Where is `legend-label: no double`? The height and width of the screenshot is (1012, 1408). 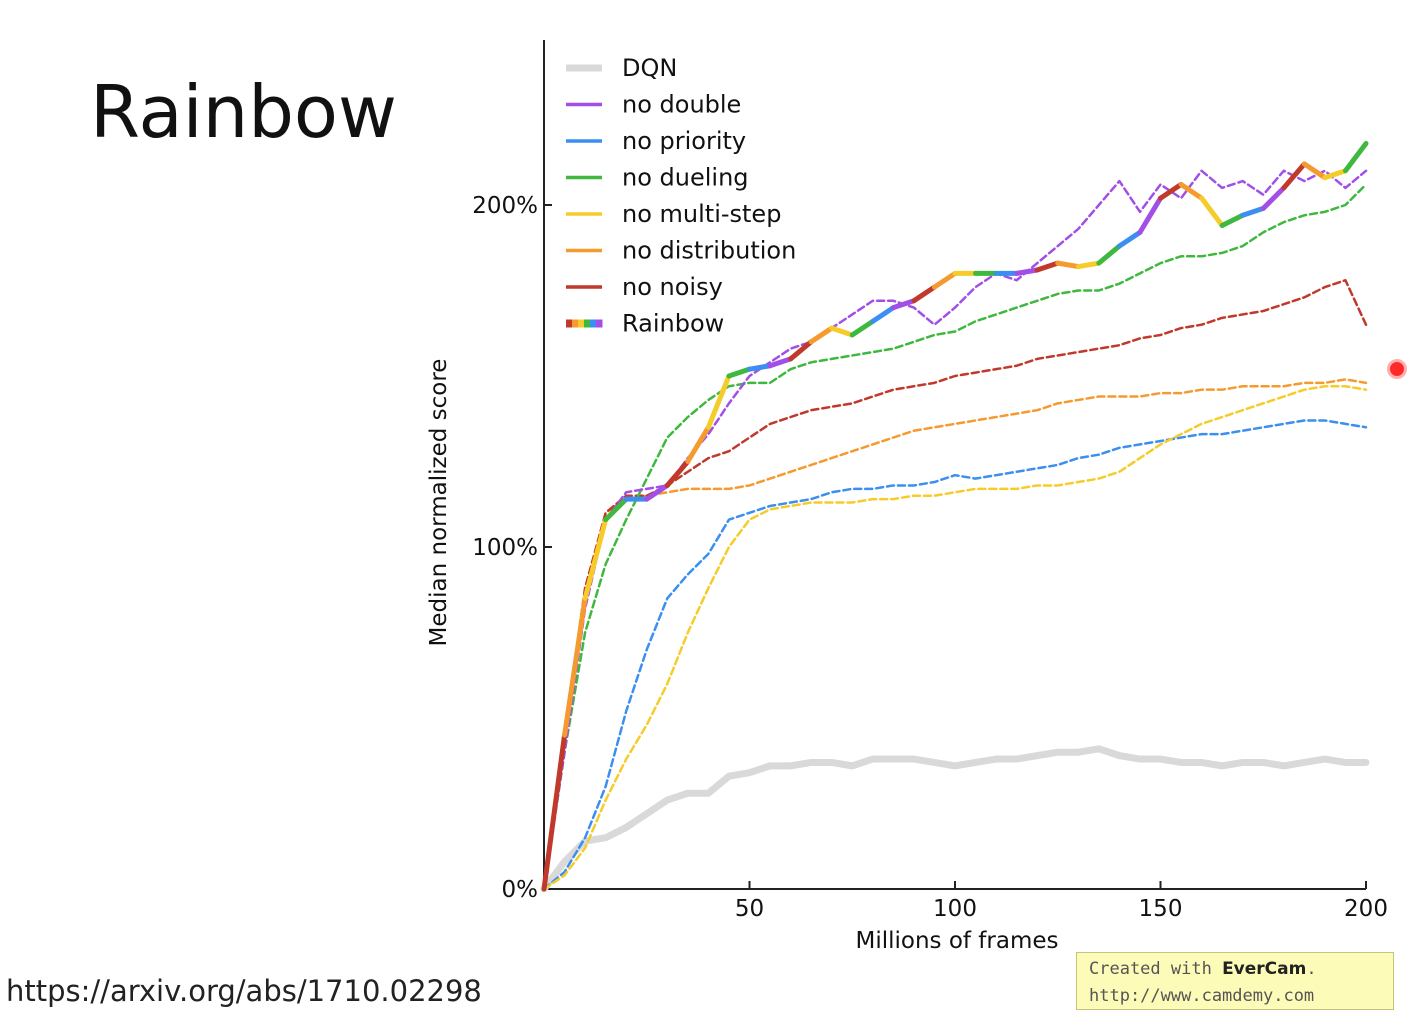 legend-label: no double is located at coordinates (681, 105).